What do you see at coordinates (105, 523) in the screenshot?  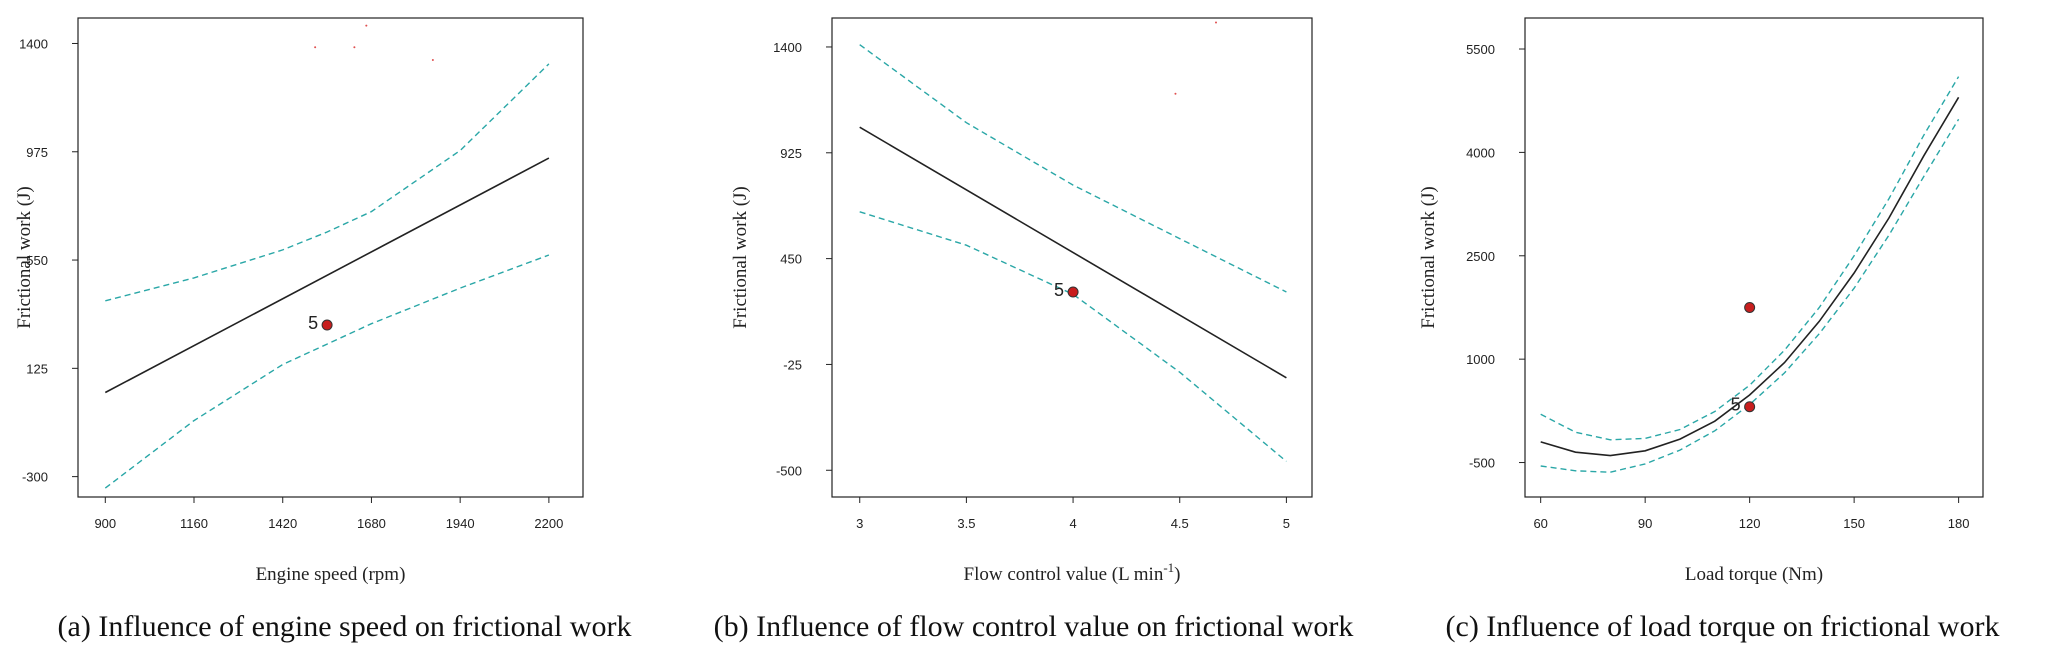 I see `x-tick-label: 900` at bounding box center [105, 523].